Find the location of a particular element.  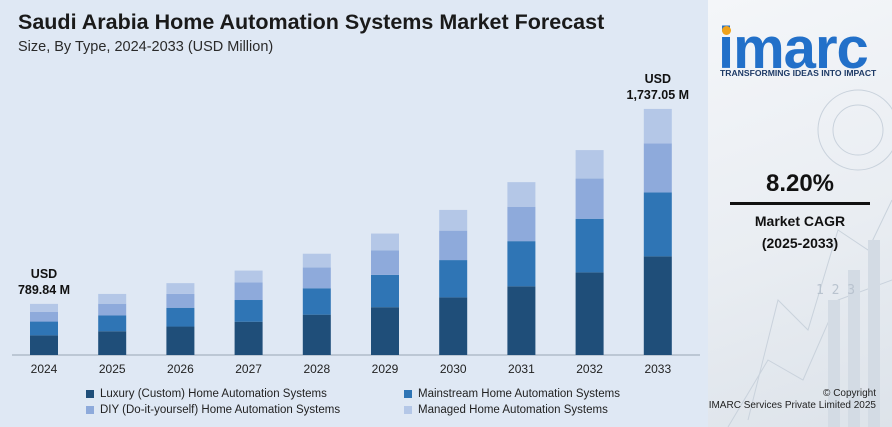

legend-label: Mainstream Home Automation Systems is located at coordinates (519, 394).